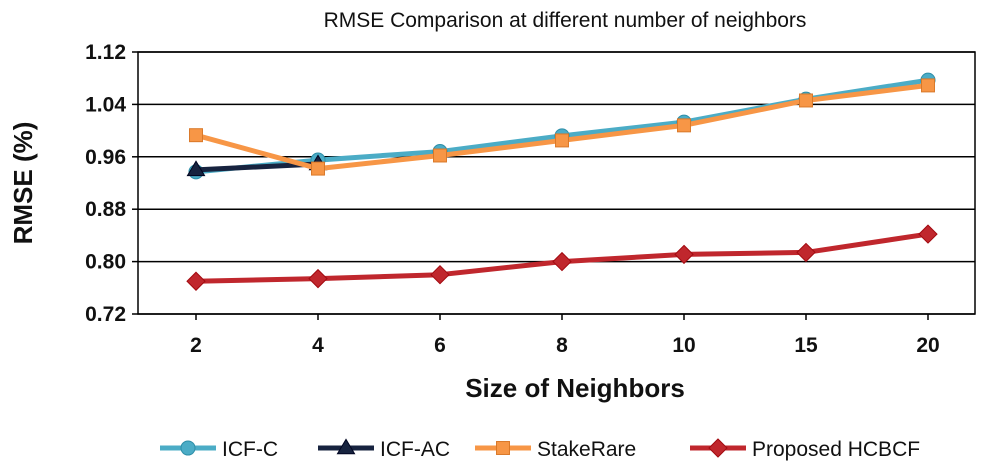 The height and width of the screenshot is (467, 996). Describe the element at coordinates (415, 449) in the screenshot. I see `legend-label: ICF-AC` at that location.